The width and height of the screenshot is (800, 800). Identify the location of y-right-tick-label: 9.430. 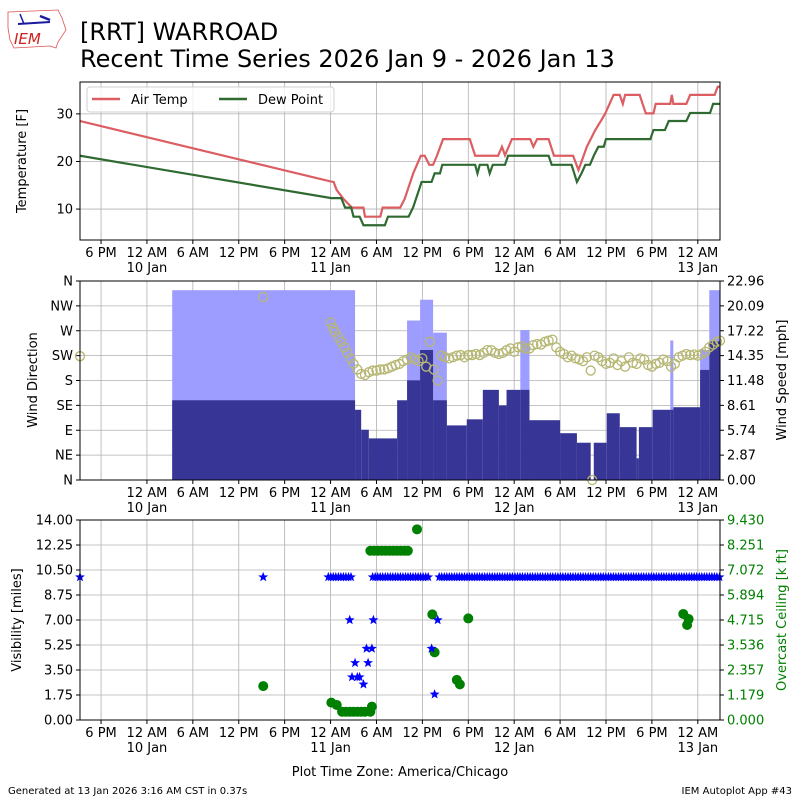
(745, 521).